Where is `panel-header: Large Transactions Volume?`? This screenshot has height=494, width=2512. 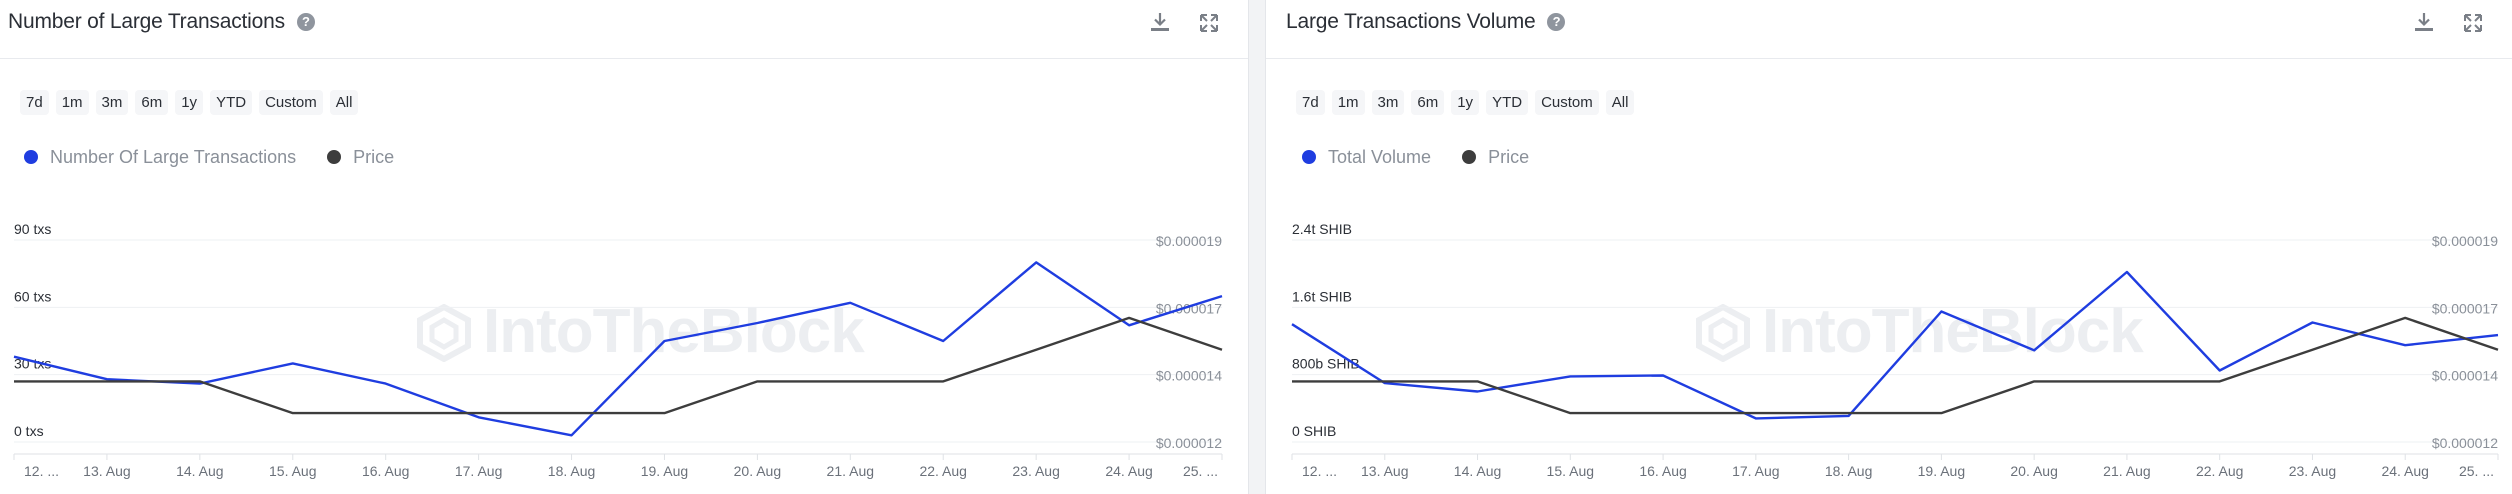
panel-header: Large Transactions Volume? is located at coordinates (1889, 29).